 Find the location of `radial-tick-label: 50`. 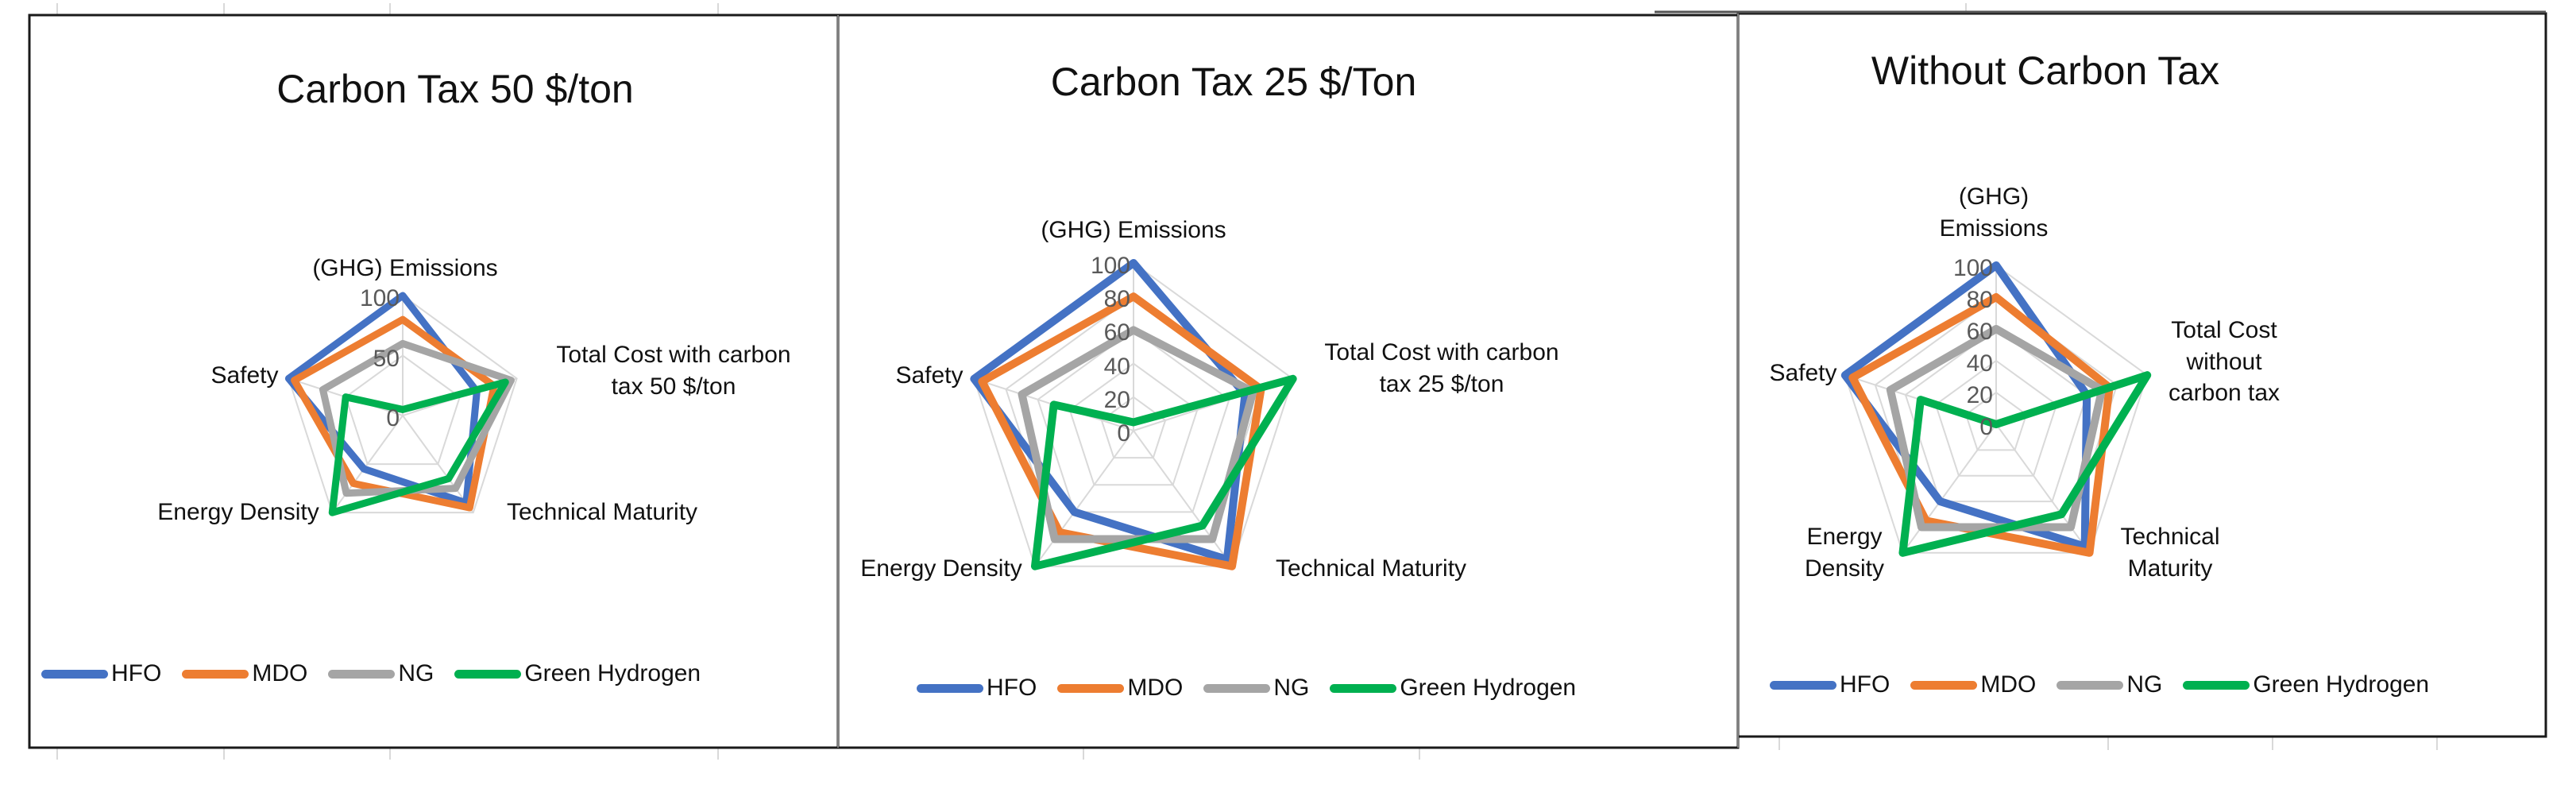

radial-tick-label: 50 is located at coordinates (386, 358).